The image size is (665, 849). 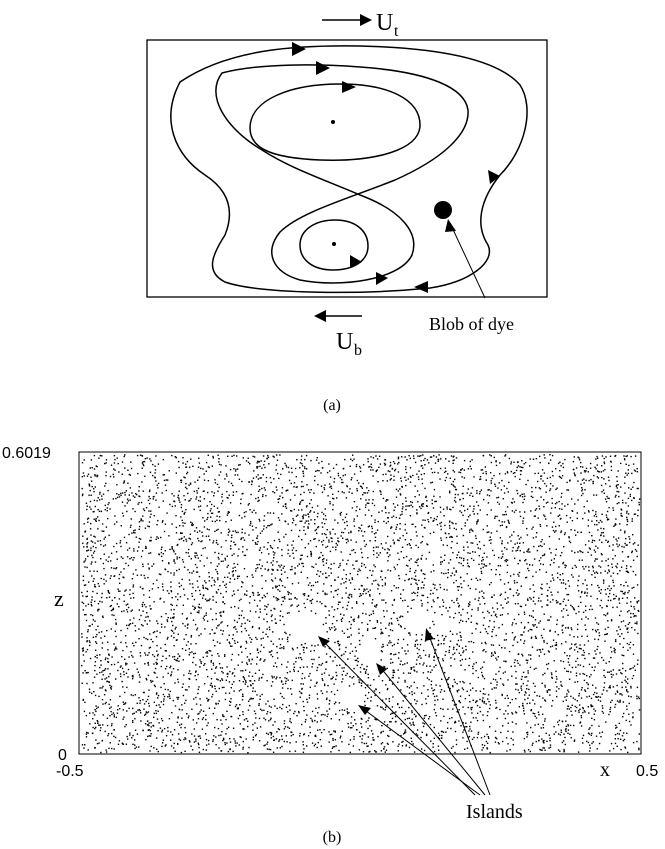 What do you see at coordinates (323, 68) in the screenshot?
I see `flow-arrow-icon` at bounding box center [323, 68].